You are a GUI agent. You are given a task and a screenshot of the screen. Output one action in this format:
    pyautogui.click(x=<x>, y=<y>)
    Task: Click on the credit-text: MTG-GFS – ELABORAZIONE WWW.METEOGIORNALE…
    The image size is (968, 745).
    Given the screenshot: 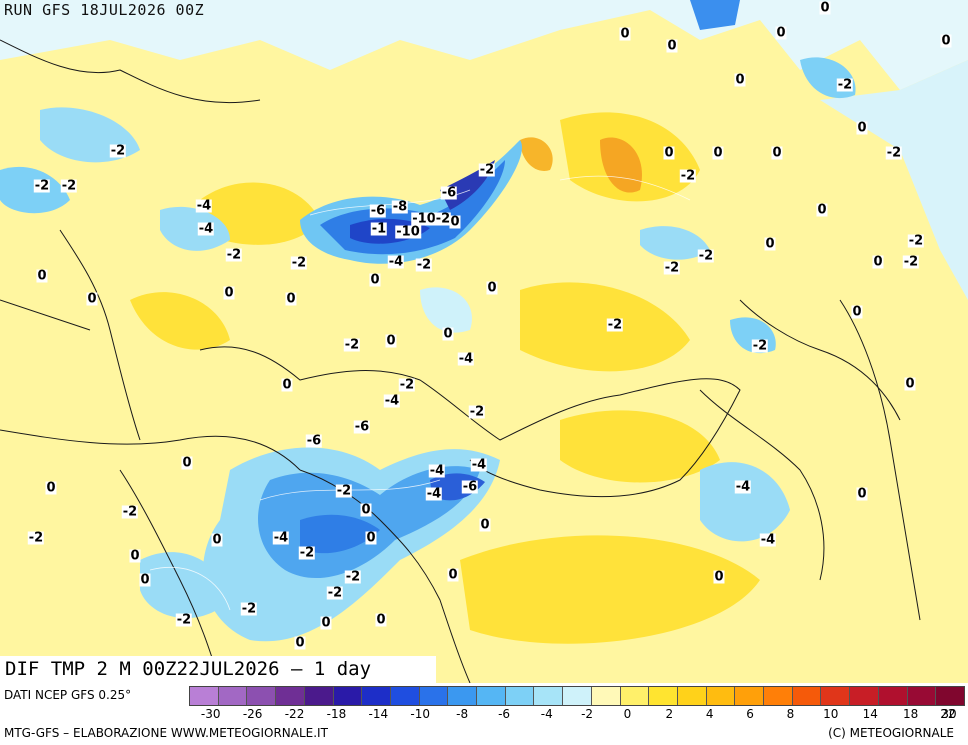 What is the action you would take?
    pyautogui.click(x=166, y=733)
    